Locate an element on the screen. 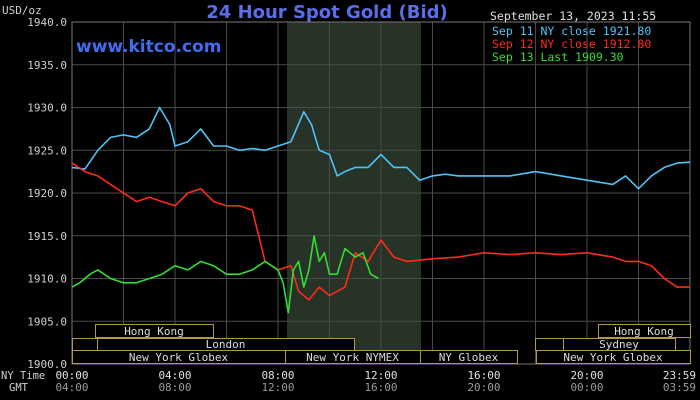 The image size is (700, 400). y-tick-label: 1905.0 is located at coordinates (47, 321).